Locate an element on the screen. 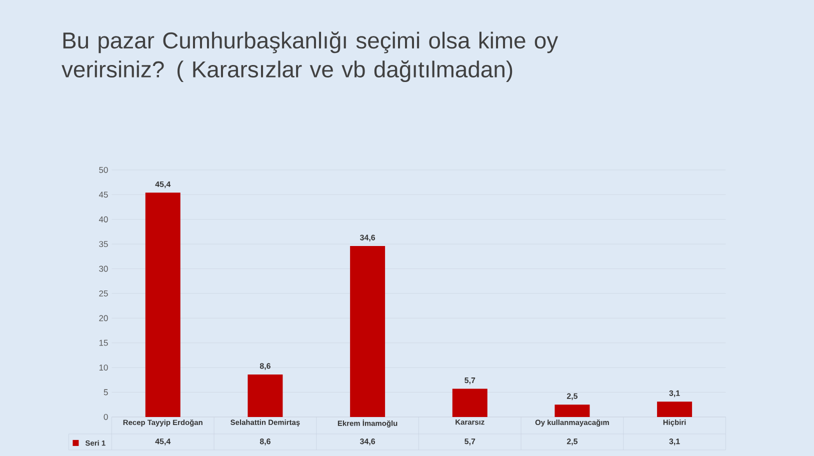  y-tick-label: 35 is located at coordinates (103, 244).